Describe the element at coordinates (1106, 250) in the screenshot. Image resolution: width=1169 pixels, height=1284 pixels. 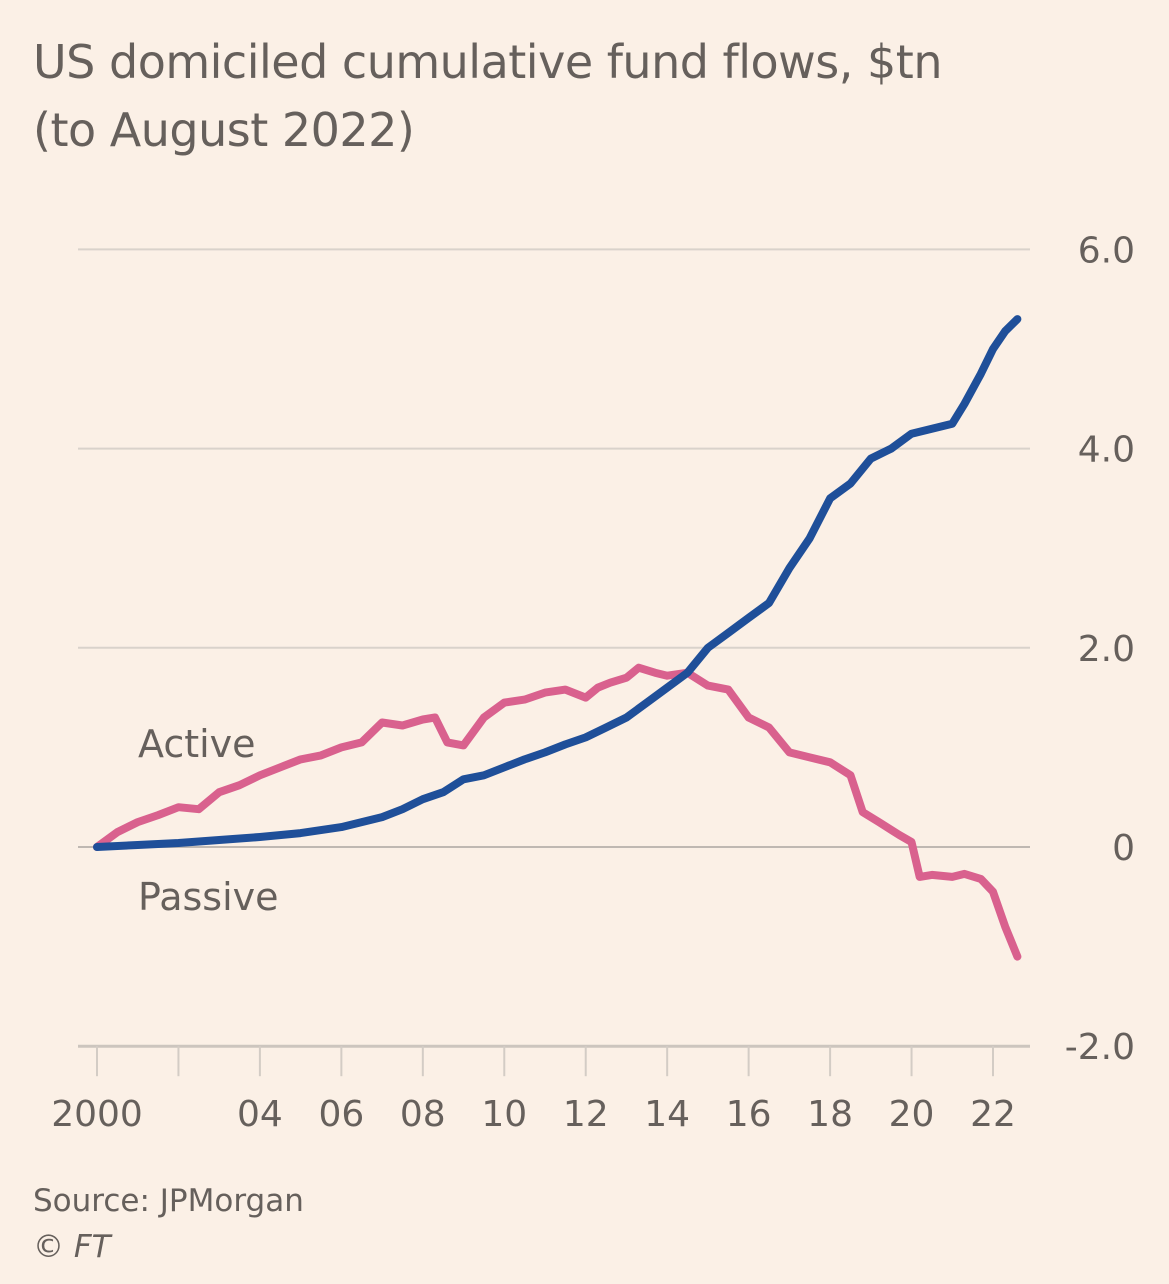
I see `y-tick-label: 6.0` at that location.